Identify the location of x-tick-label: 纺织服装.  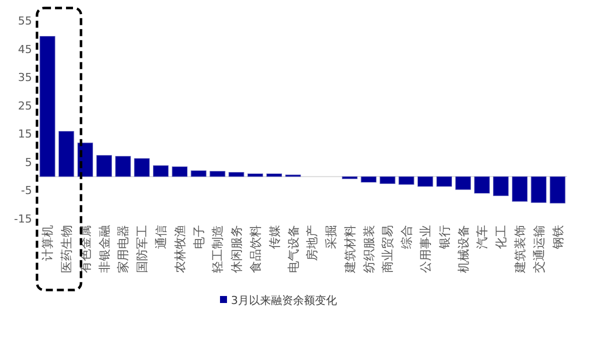
(369, 249).